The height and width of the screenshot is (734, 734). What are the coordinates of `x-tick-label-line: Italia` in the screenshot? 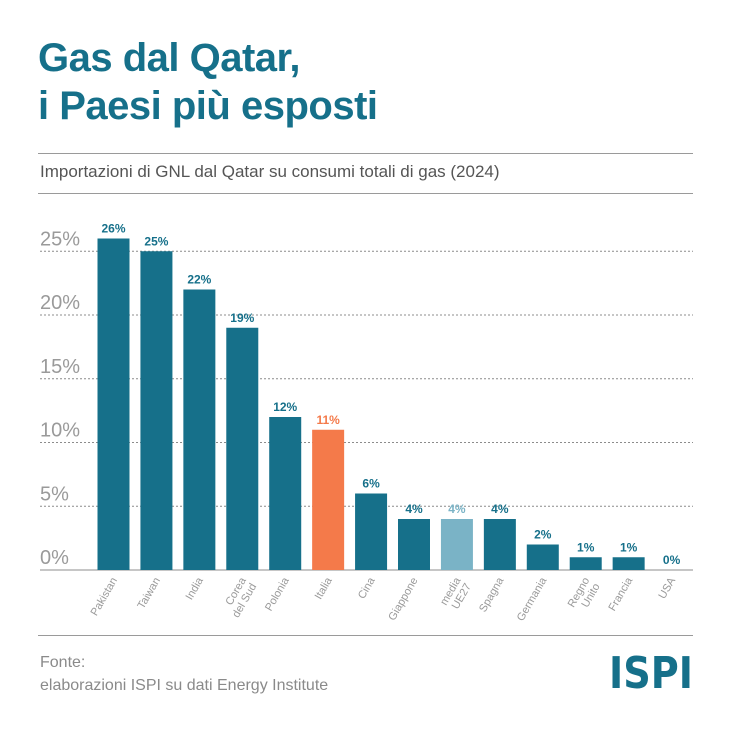 It's located at (324, 588).